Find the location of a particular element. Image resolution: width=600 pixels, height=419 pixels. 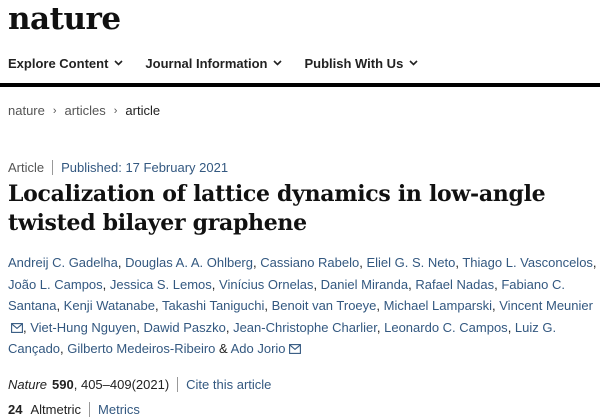

author-link: Eliel G. S. Neto is located at coordinates (411, 262).